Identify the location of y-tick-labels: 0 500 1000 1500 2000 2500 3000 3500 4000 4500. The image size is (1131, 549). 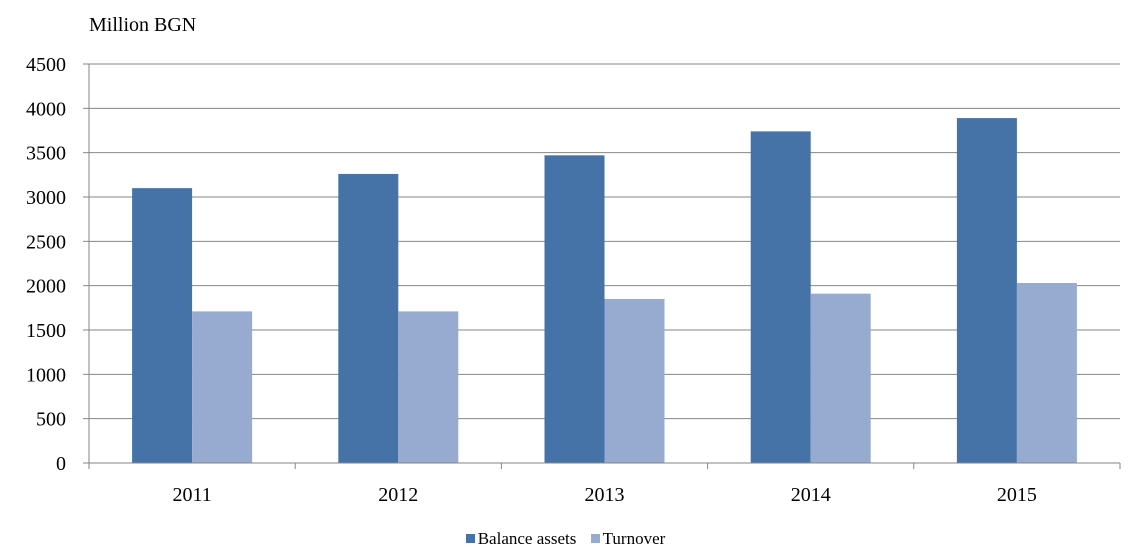
(46, 264).